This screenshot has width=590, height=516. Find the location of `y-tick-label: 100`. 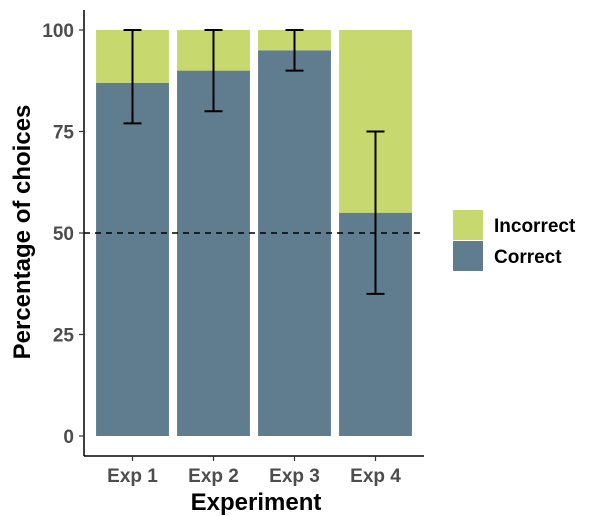

y-tick-label: 100 is located at coordinates (58, 31).